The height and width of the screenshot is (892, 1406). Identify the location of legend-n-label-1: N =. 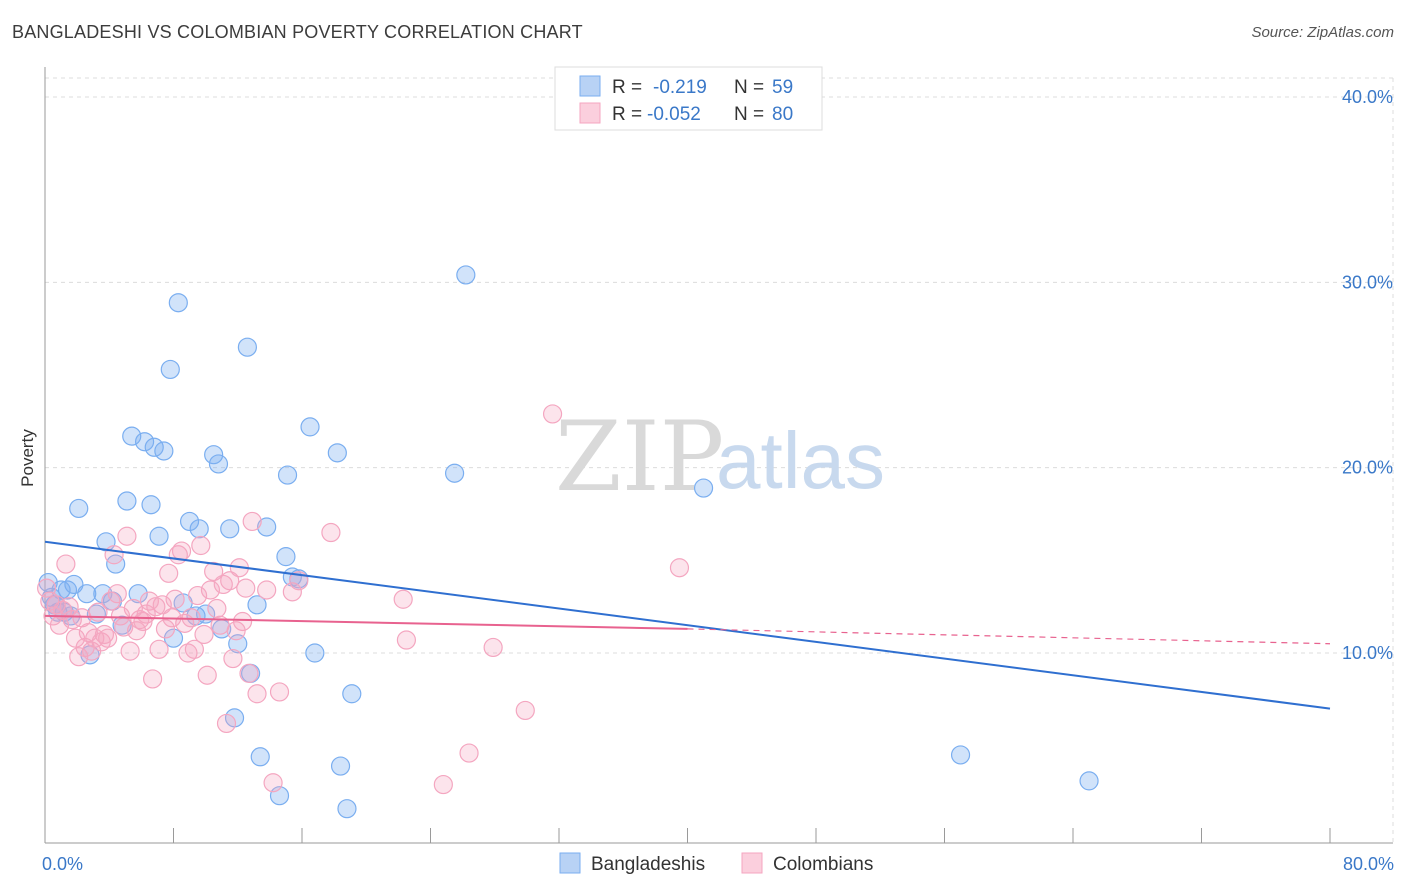
(749, 87).